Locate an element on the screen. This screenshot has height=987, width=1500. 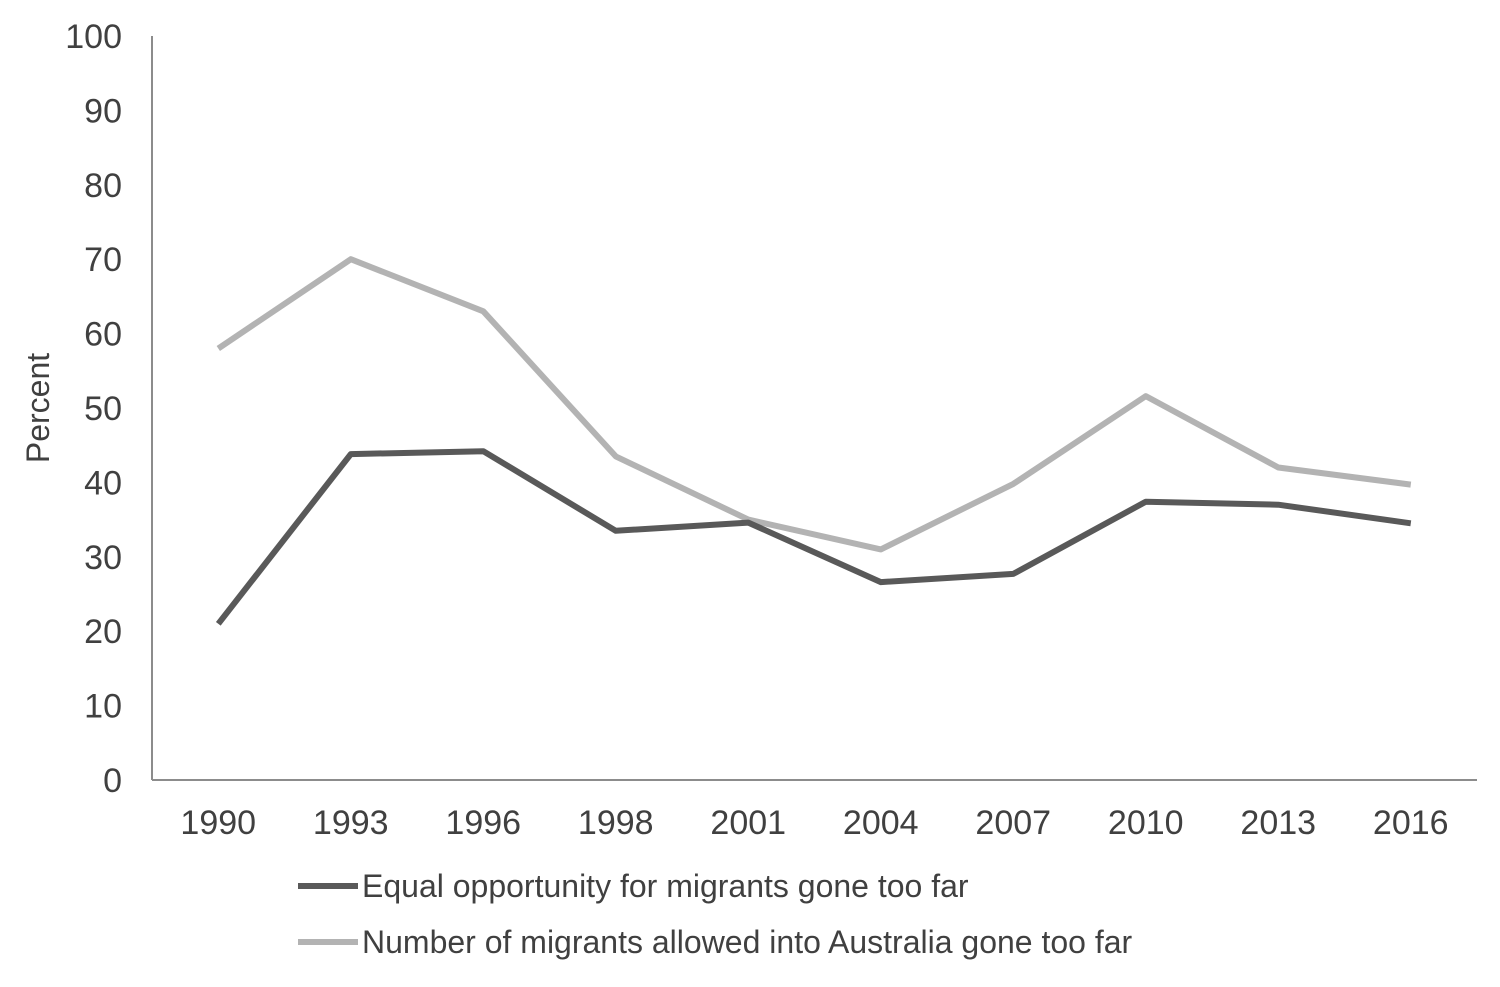
y-tick-label: 80 is located at coordinates (103, 186).